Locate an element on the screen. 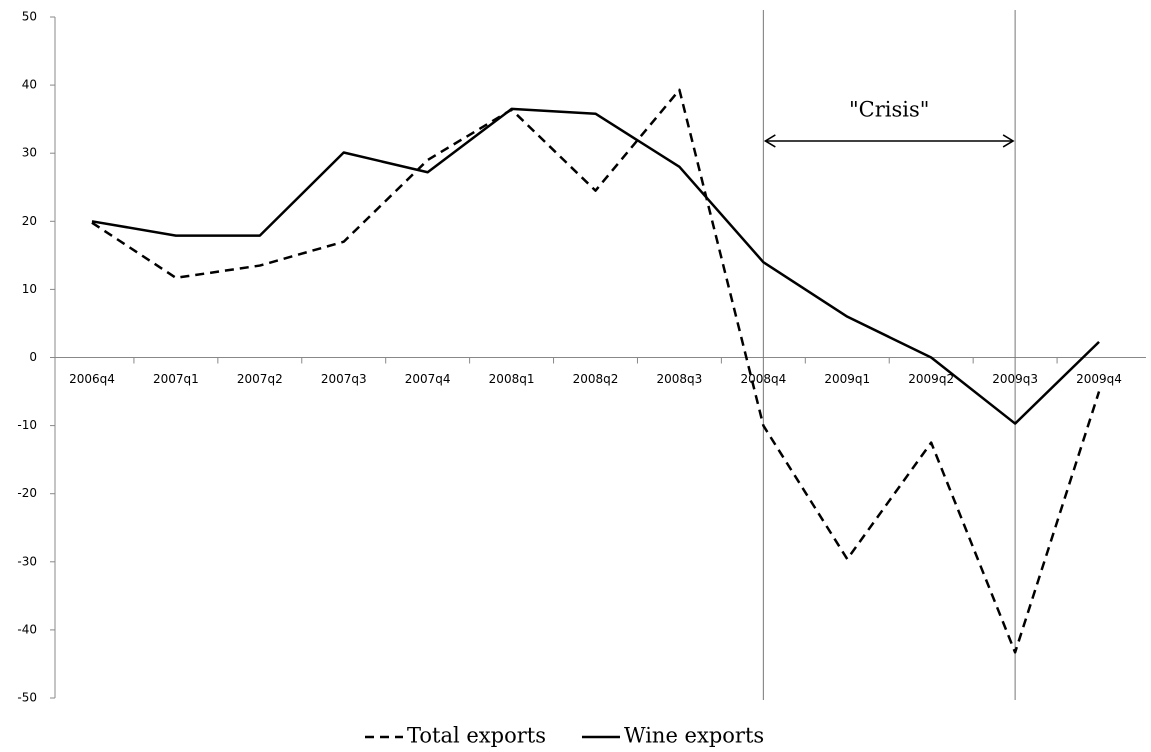 The height and width of the screenshot is (752, 1151). y-tick-label: 40 is located at coordinates (29, 85).